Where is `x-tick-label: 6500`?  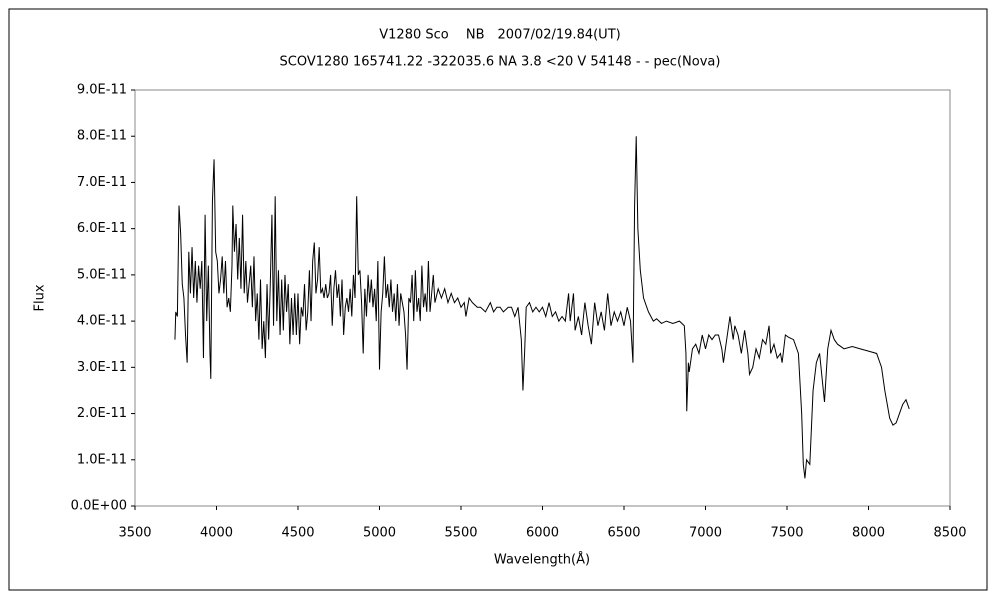
x-tick-label: 6500 is located at coordinates (623, 533).